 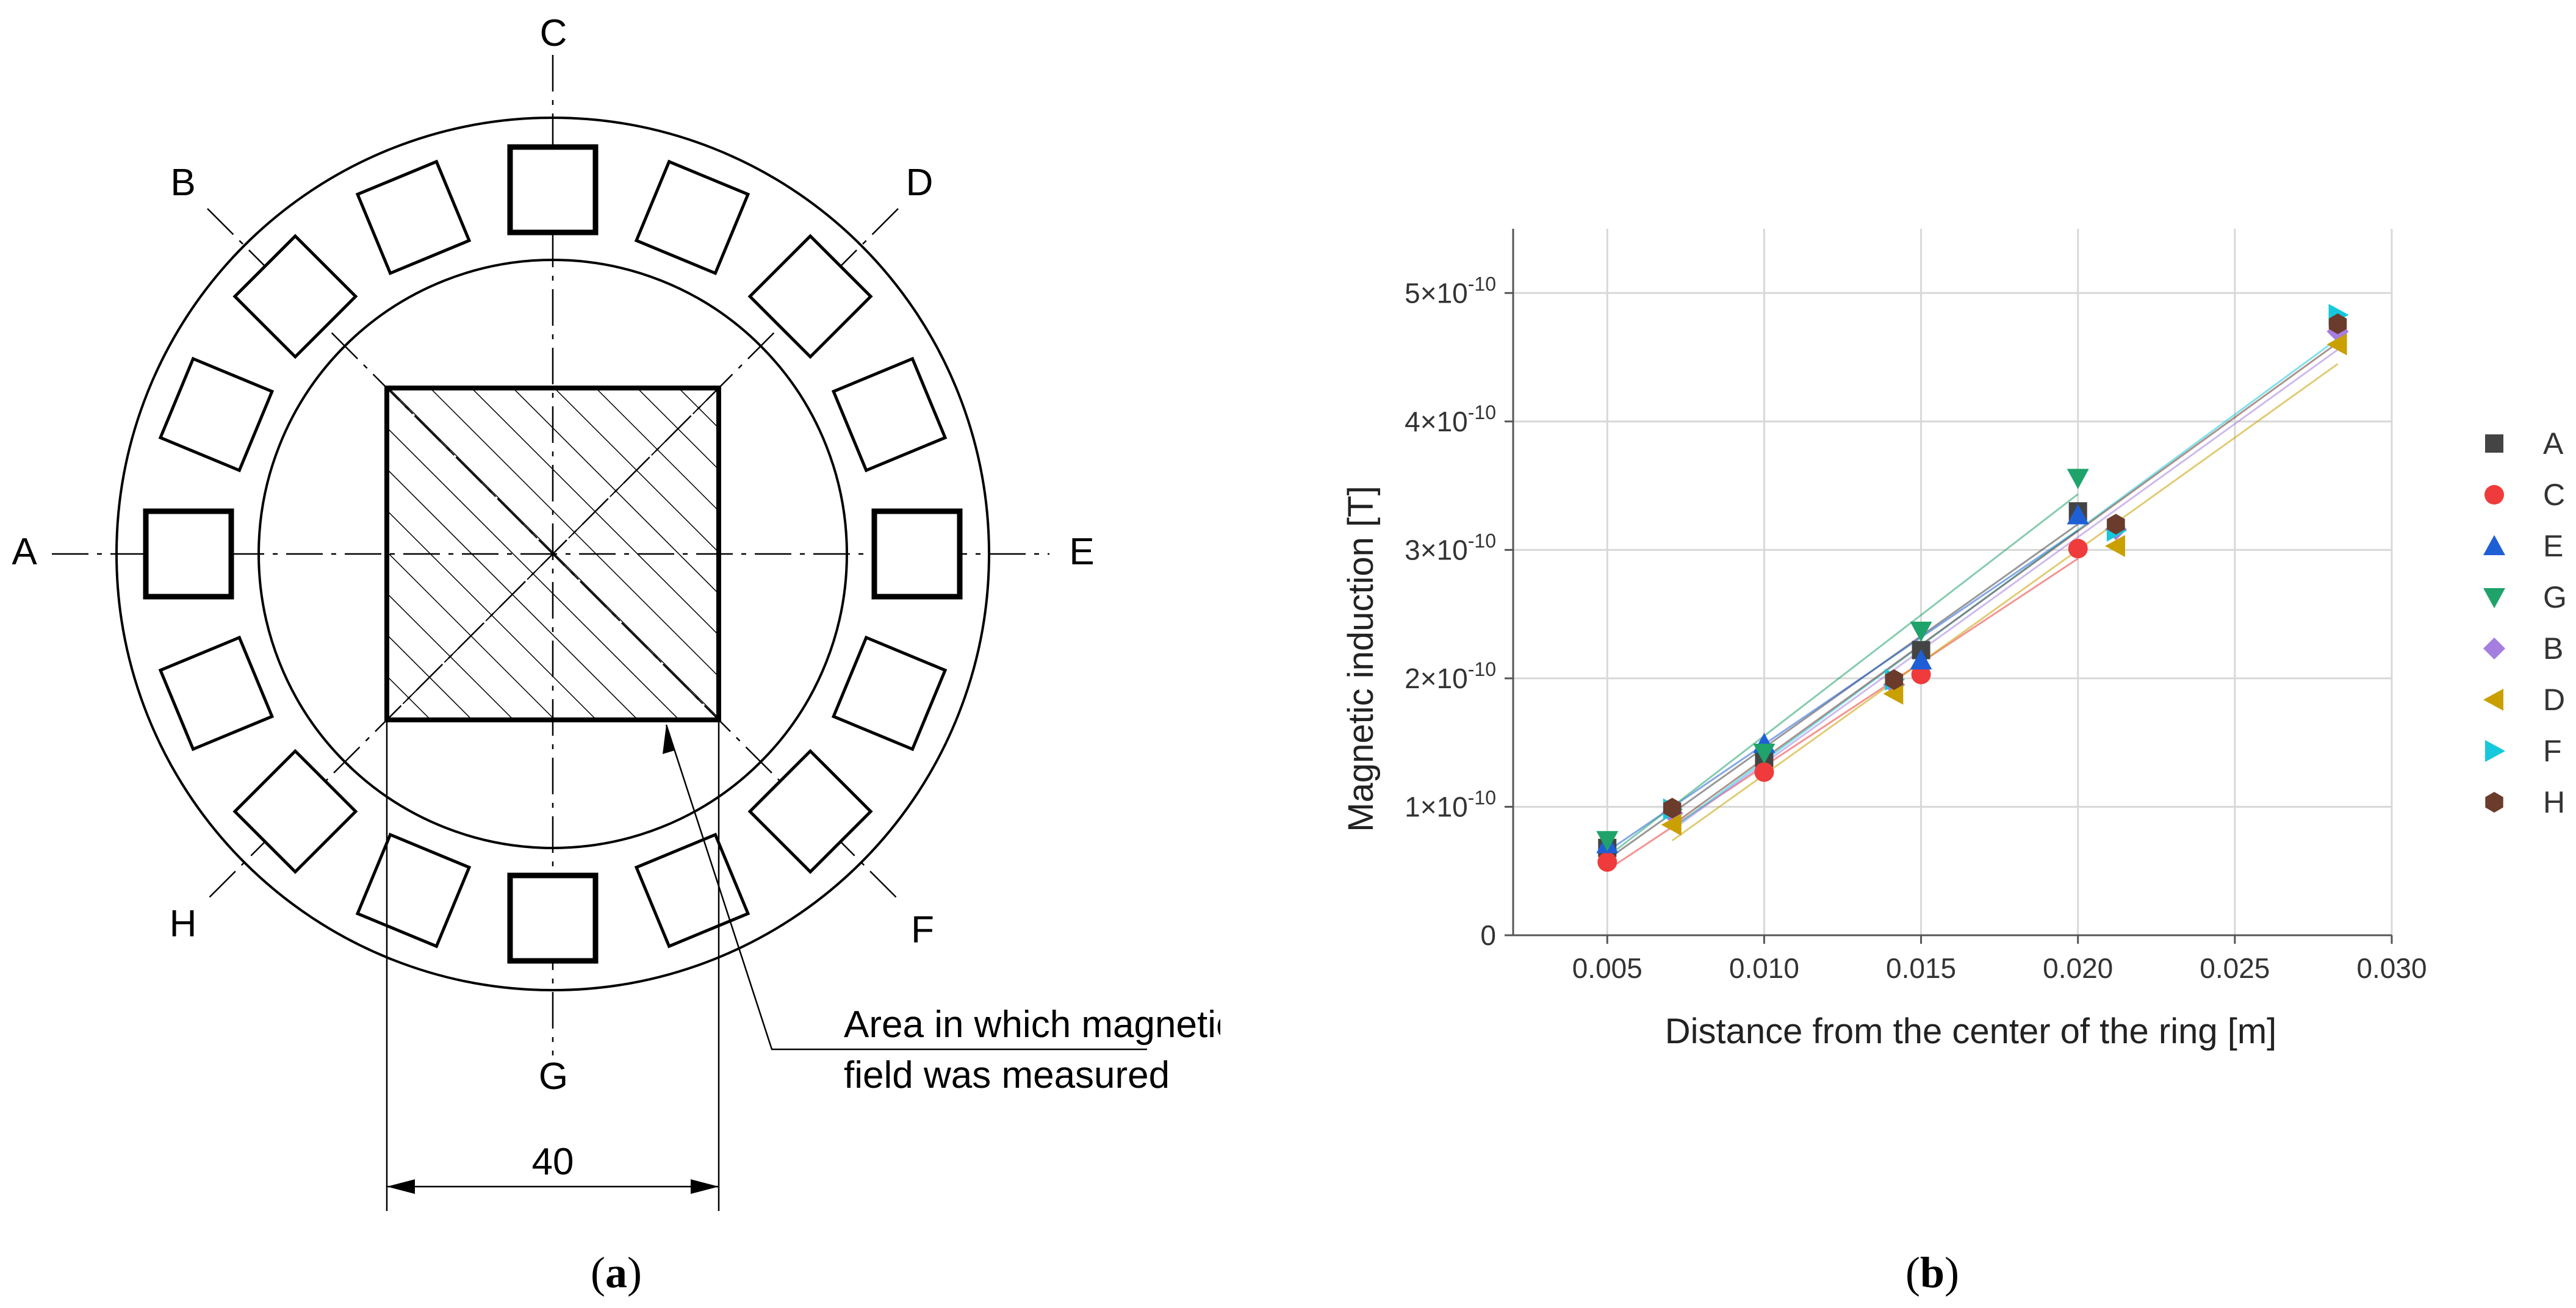 I want to click on legend-marker-d, so click(x=2493, y=700).